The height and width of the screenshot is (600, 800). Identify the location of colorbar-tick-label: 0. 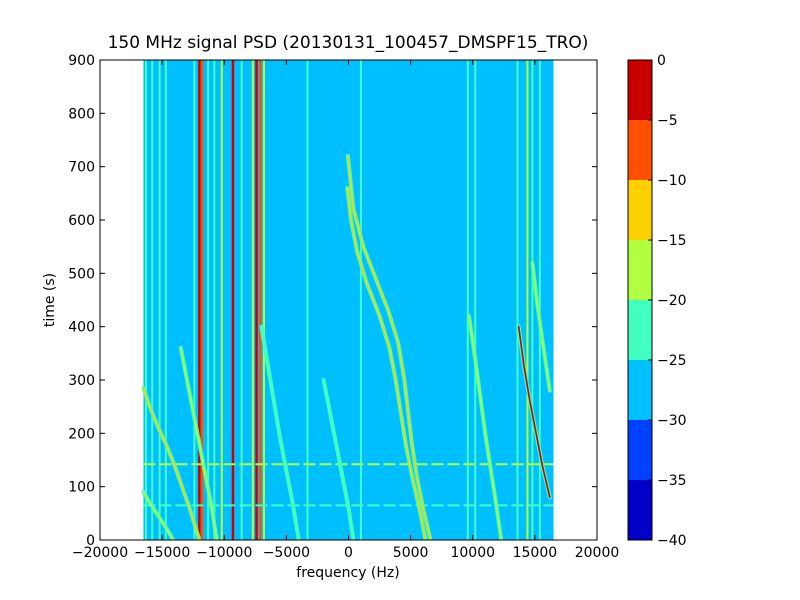
(661, 61).